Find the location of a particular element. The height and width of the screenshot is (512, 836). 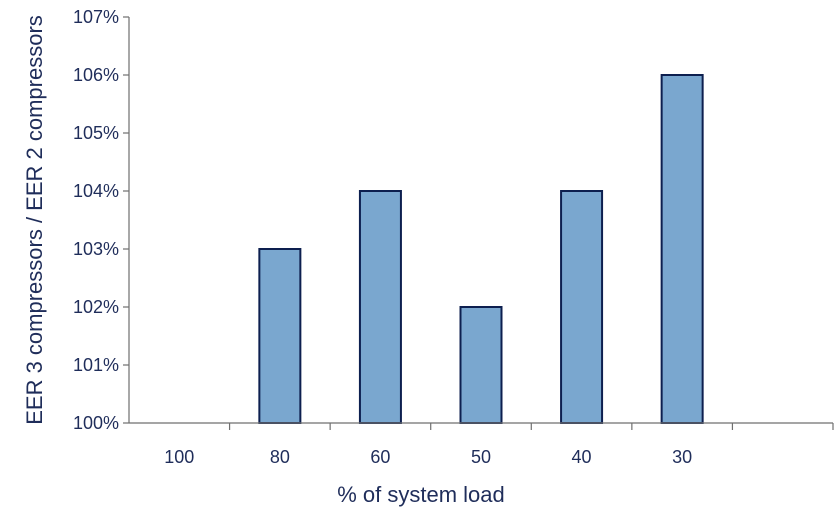

y-tick-label: 100% is located at coordinates (96, 423).